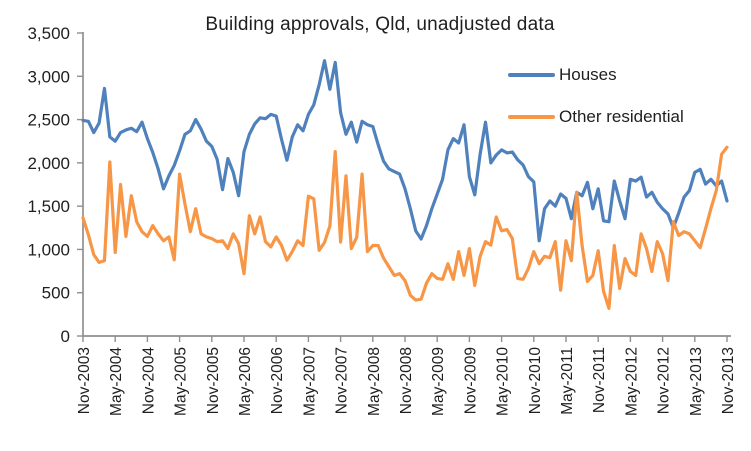  What do you see at coordinates (567, 381) in the screenshot?
I see `x-tick-label: May-2011` at bounding box center [567, 381].